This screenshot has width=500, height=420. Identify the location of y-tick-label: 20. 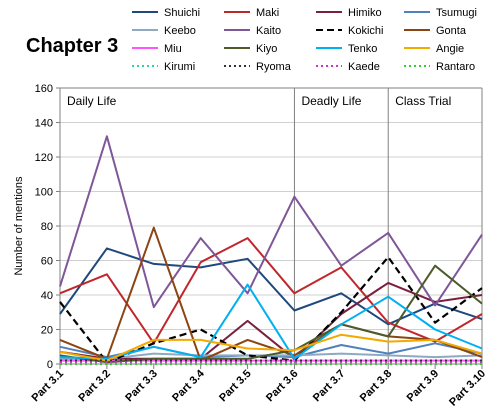
(47, 331).